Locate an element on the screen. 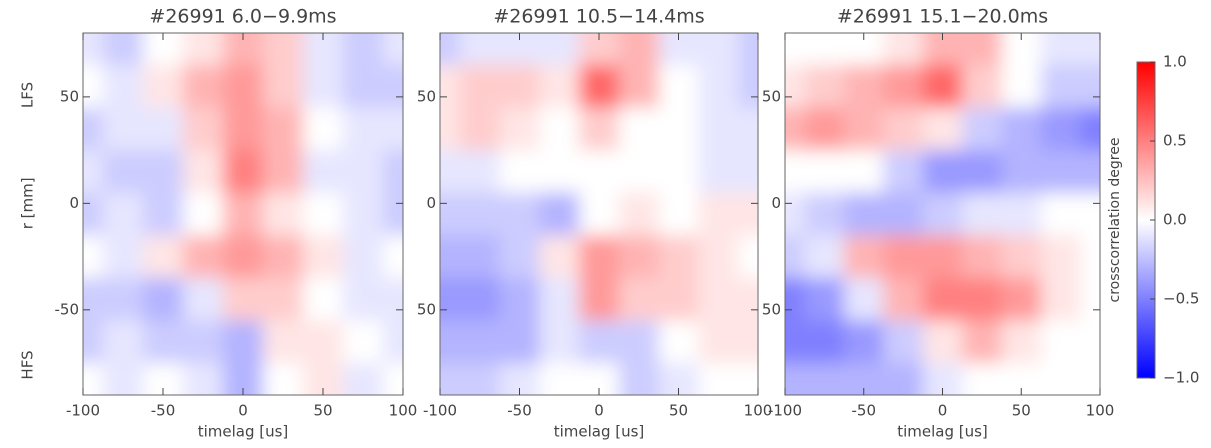 This screenshot has width=1211, height=448. y-tick-label: 0 is located at coordinates (776, 203).